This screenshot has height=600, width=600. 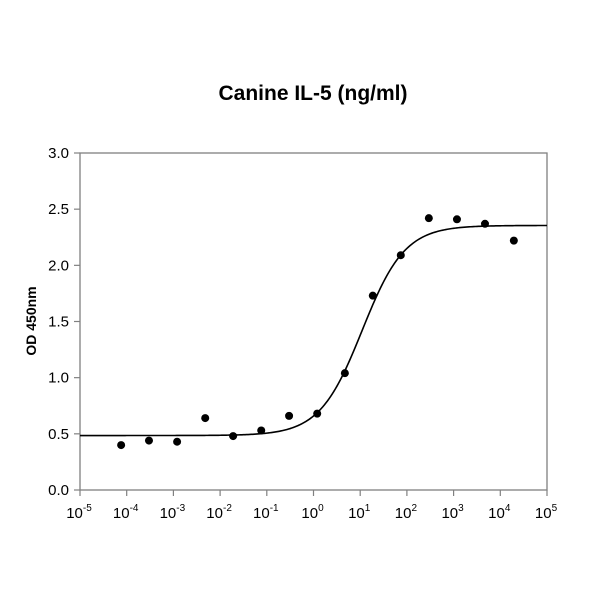 I want to click on x-axis-ticks: 10⁻⁵ 10⁻⁴ 10⁻³ 10⁻² 10⁻¹ 10⁰ 10¹ 10² 10³ 10⁴ 10⁵, so click(x=312, y=506).